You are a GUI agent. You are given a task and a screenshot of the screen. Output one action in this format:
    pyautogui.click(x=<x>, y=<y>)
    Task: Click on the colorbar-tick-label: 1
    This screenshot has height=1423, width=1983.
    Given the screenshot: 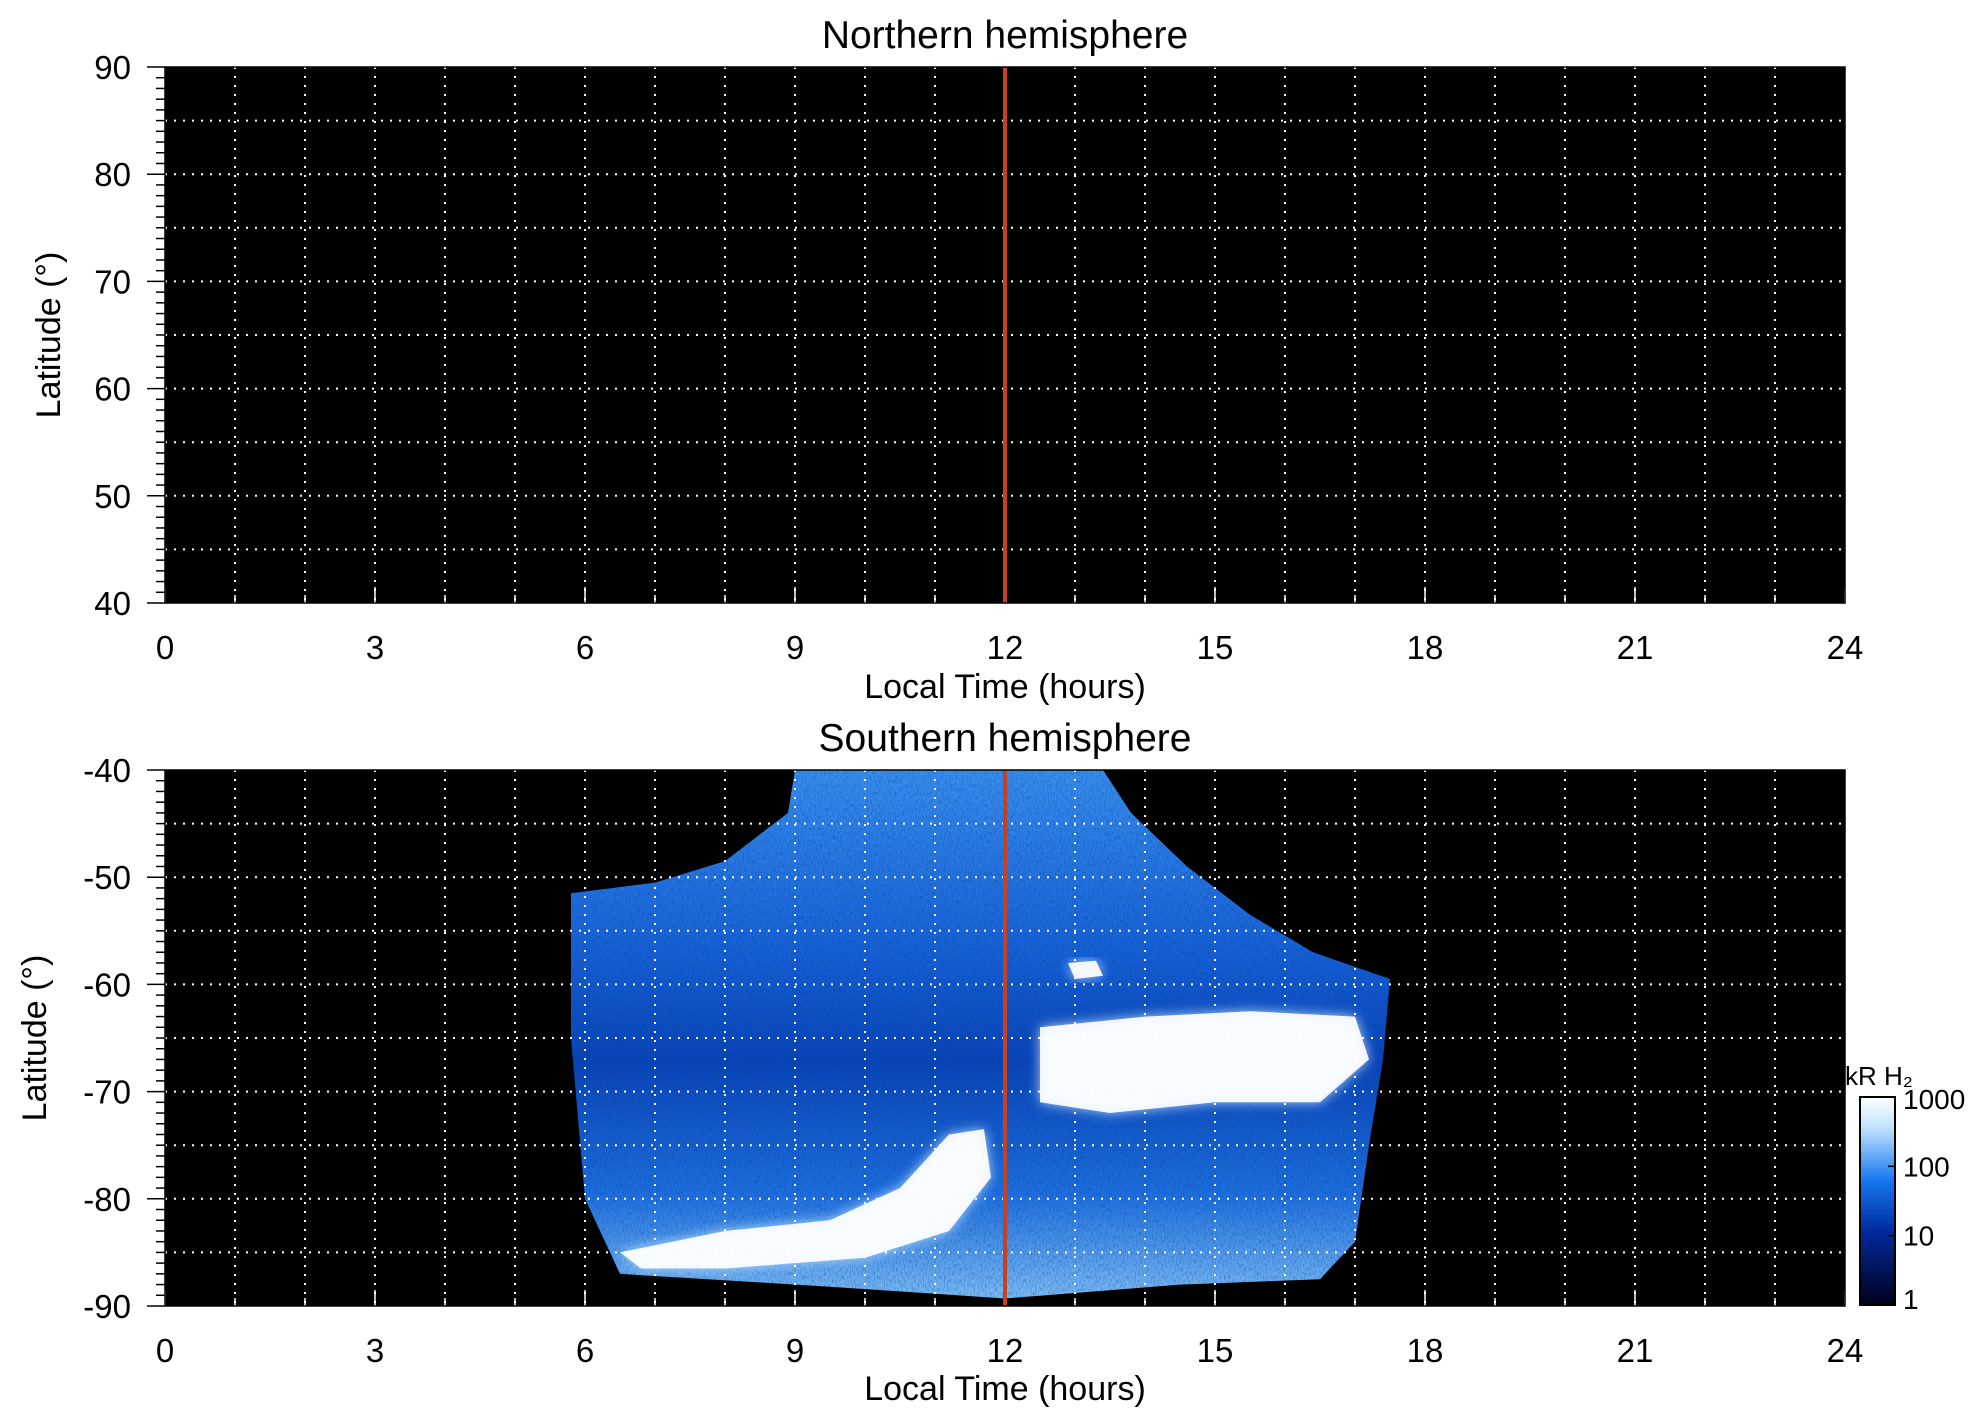 What is the action you would take?
    pyautogui.click(x=1911, y=1299)
    